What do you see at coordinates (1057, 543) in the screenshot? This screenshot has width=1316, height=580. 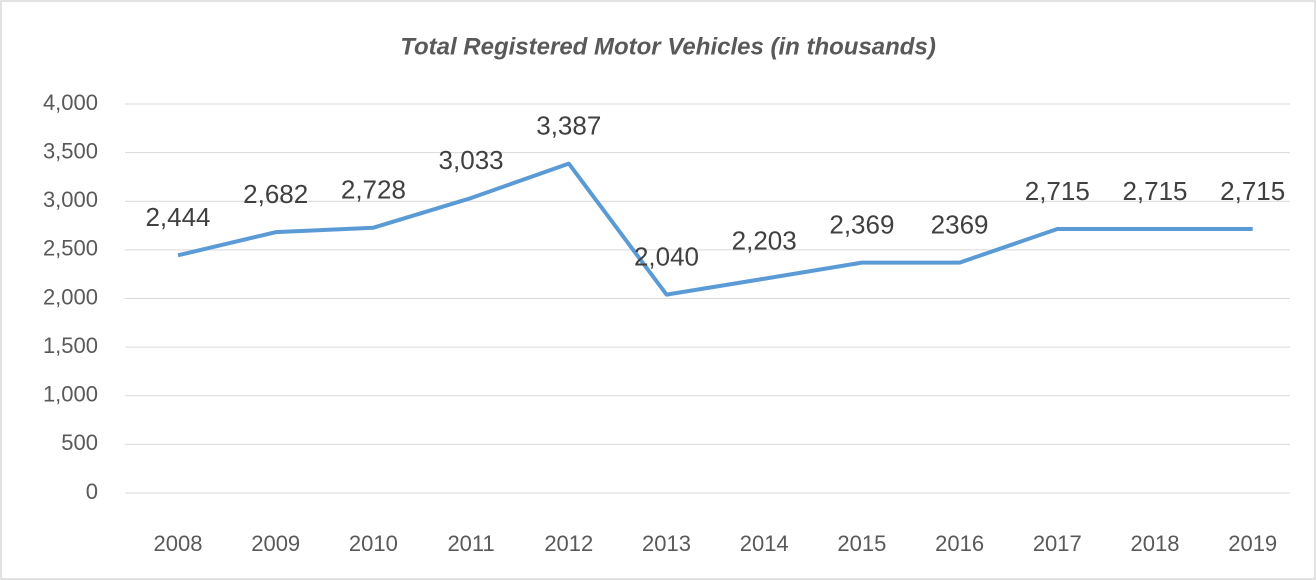 I see `x-tick-label: 2017` at bounding box center [1057, 543].